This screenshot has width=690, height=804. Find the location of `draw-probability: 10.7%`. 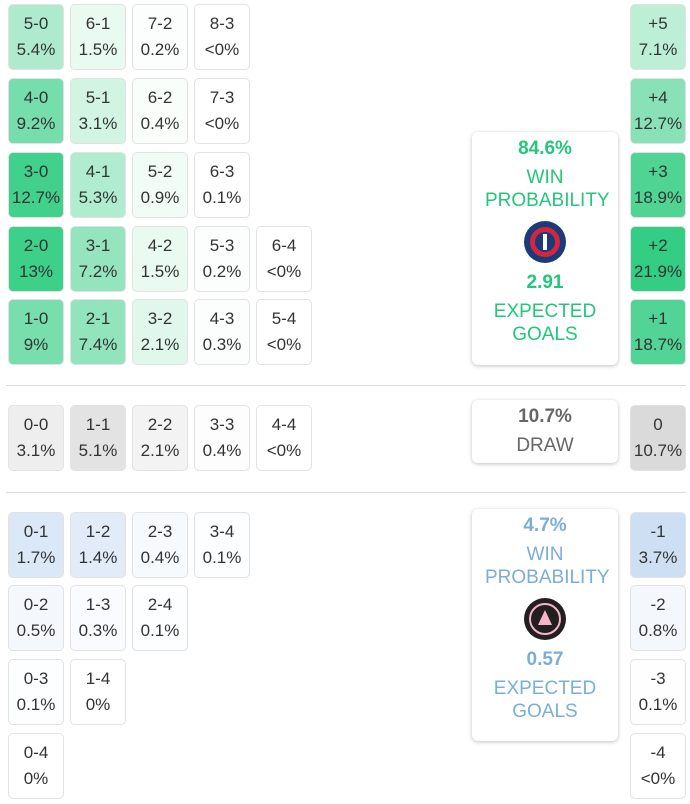

draw-probability: 10.7% is located at coordinates (545, 416).